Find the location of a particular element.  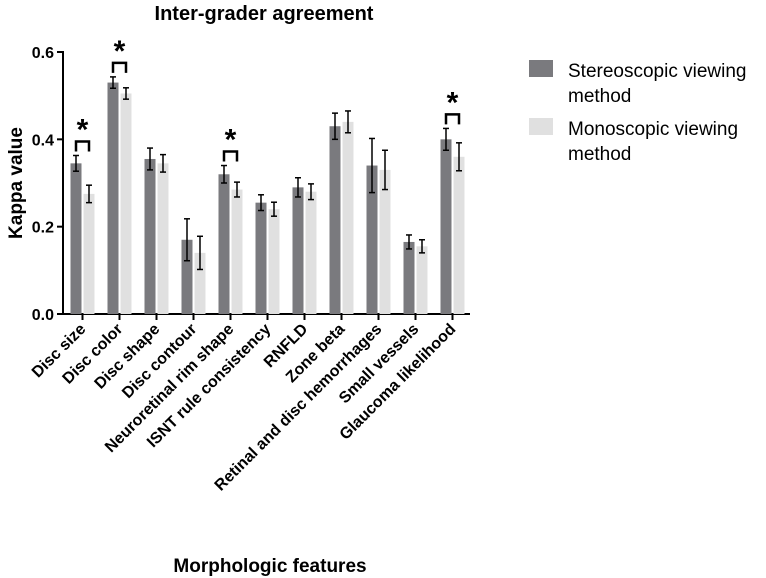

legend-label: Monoscopic viewing method is located at coordinates (653, 142).